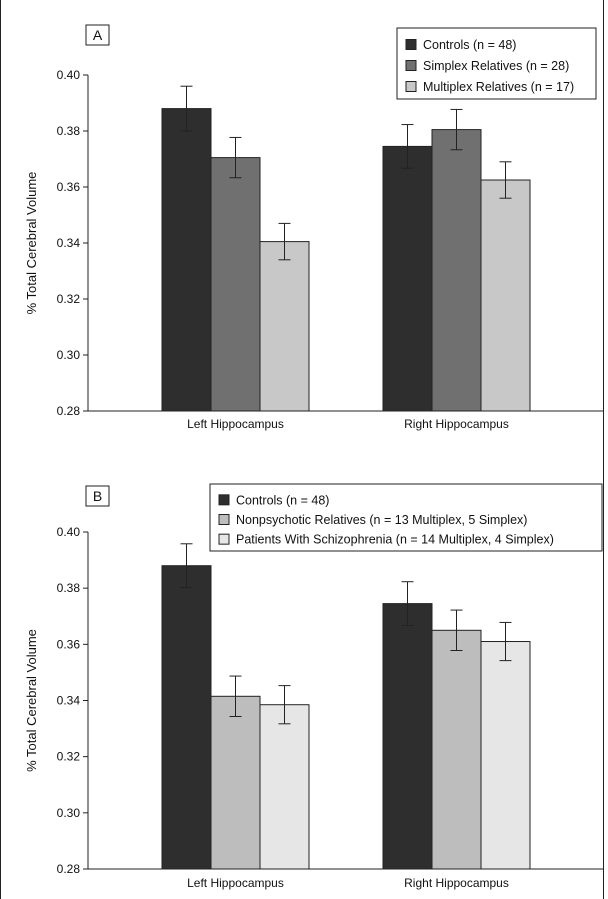  I want to click on panel-letter: B, so click(97, 496).